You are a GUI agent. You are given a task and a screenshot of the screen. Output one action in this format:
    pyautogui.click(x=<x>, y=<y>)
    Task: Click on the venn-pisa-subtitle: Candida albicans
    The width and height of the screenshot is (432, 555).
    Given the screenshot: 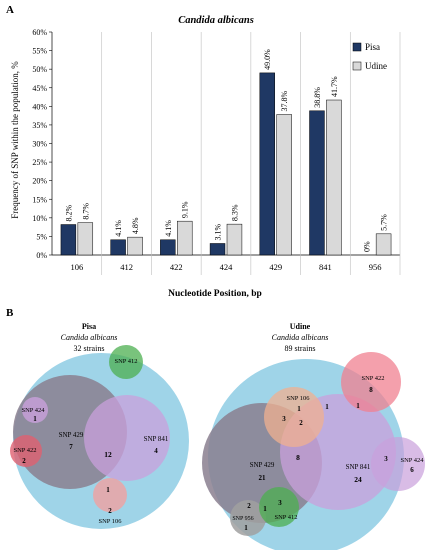 What is the action you would take?
    pyautogui.click(x=89, y=337)
    